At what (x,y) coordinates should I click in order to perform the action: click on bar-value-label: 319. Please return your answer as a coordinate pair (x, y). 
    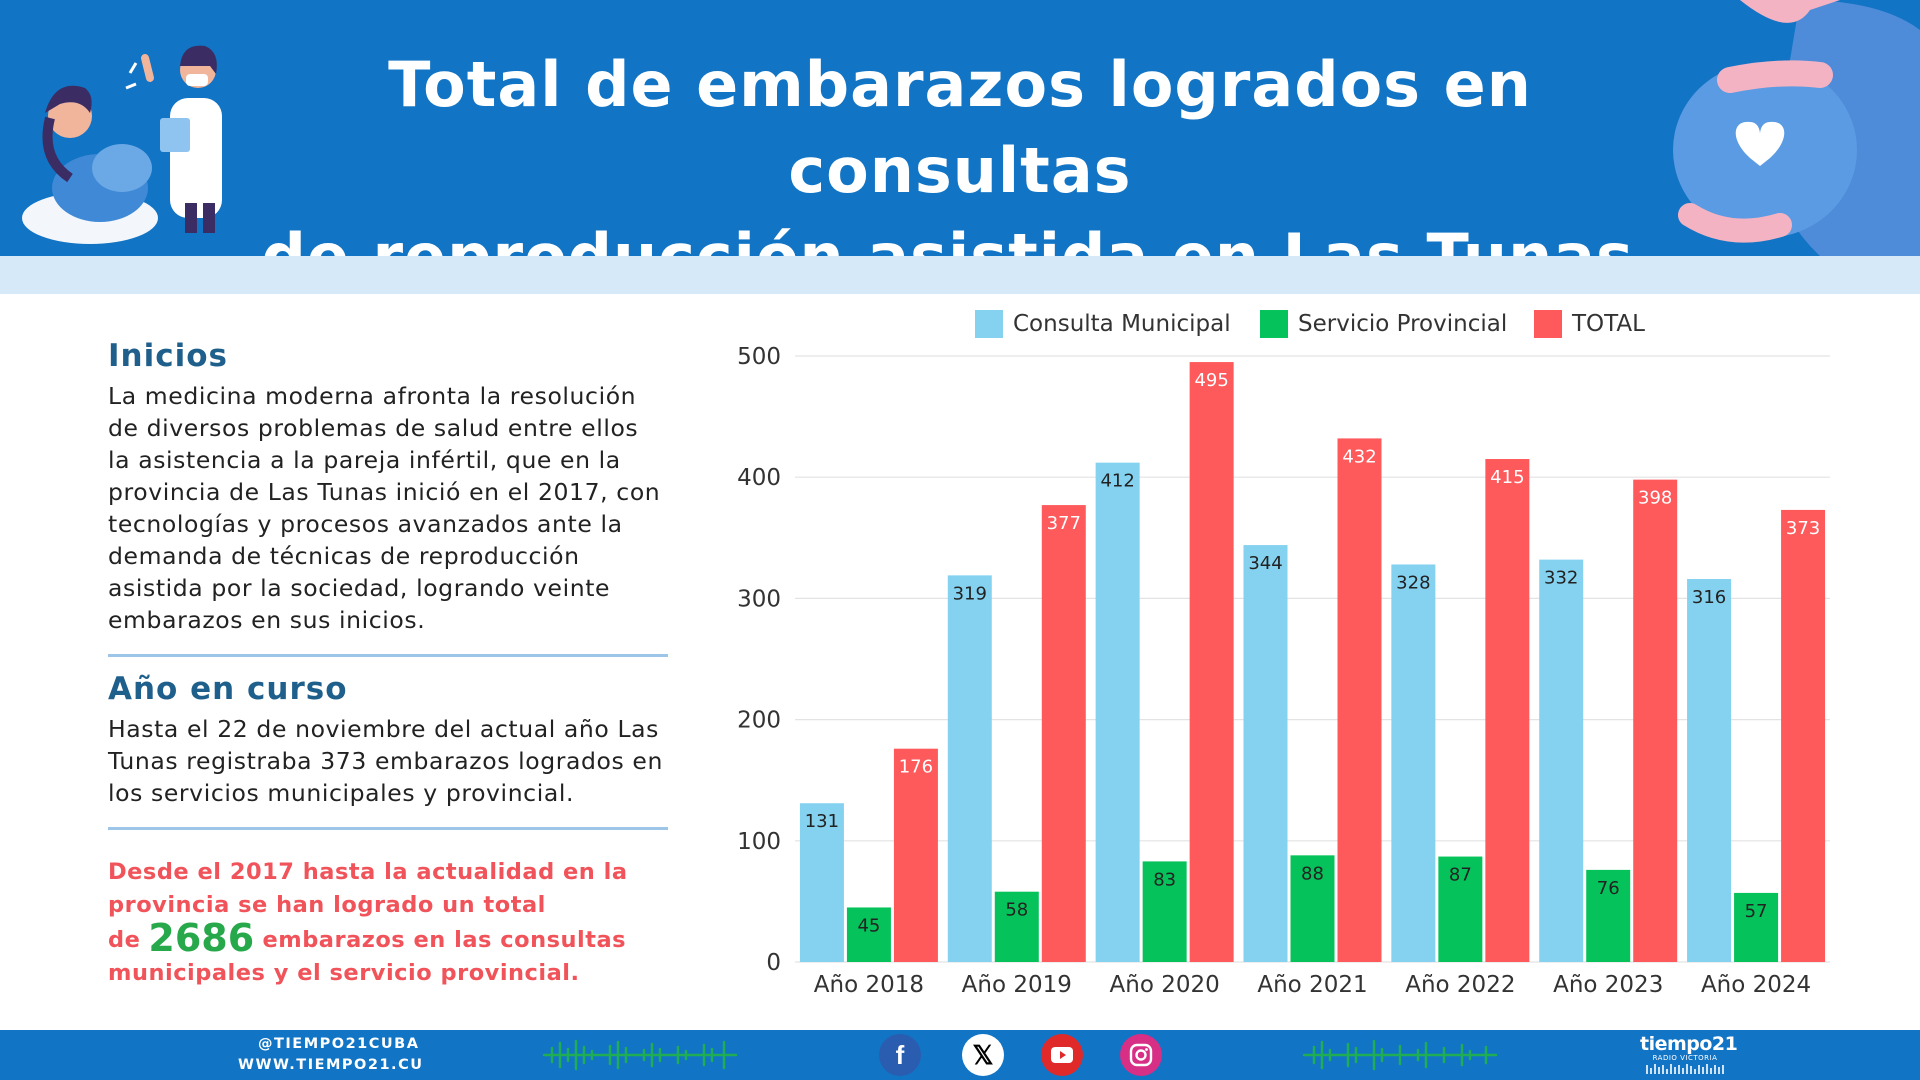
    Looking at the image, I should click on (970, 593).